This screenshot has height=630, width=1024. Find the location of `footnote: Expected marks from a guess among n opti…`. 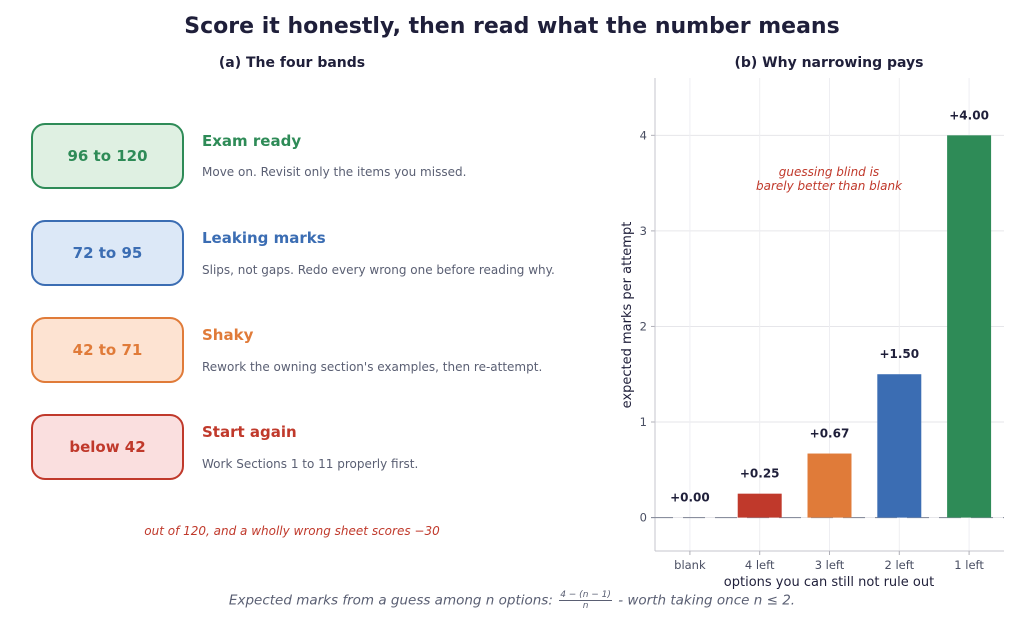

footnote: Expected marks from a guess among n opti… is located at coordinates (512, 600).